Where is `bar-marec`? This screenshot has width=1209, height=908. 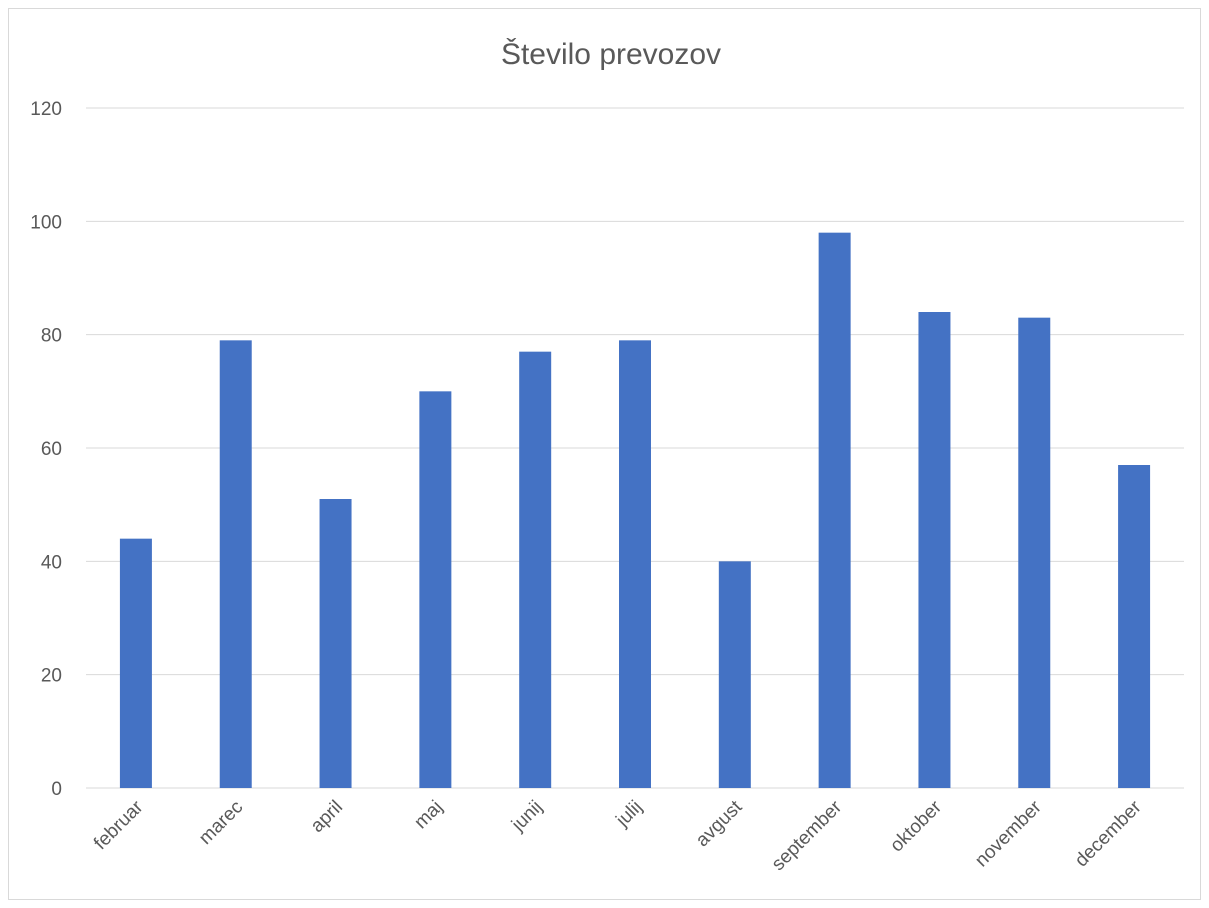 bar-marec is located at coordinates (235, 564).